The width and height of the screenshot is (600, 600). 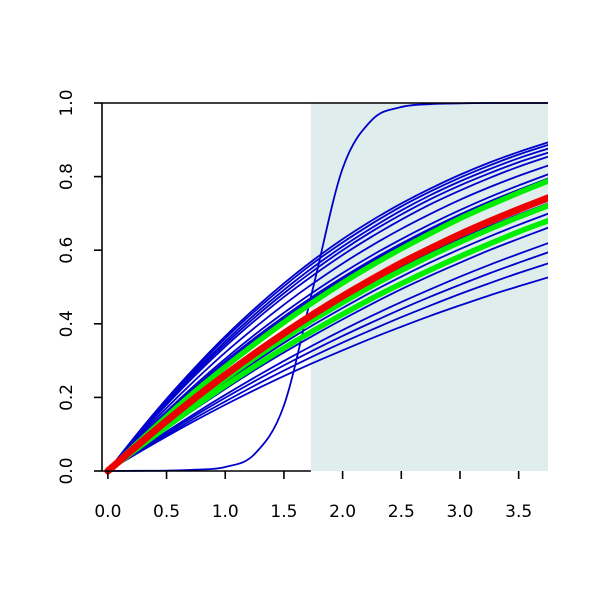 I want to click on x-tick-label: 0.5, so click(x=166, y=512).